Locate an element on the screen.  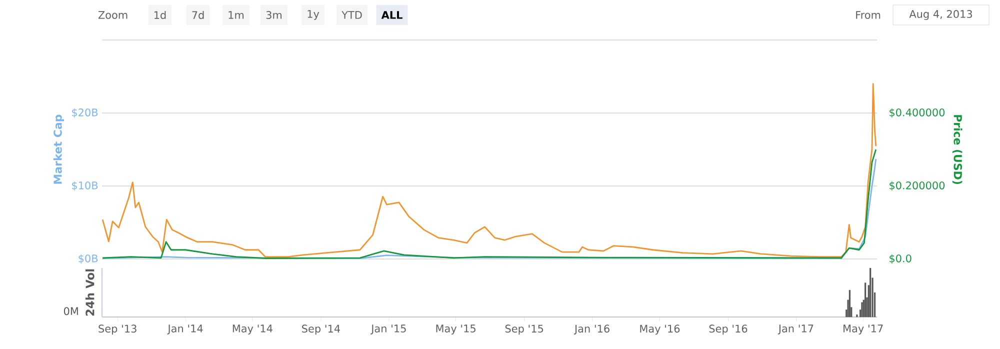
x-tick-label: Jan '15 is located at coordinates (388, 329).